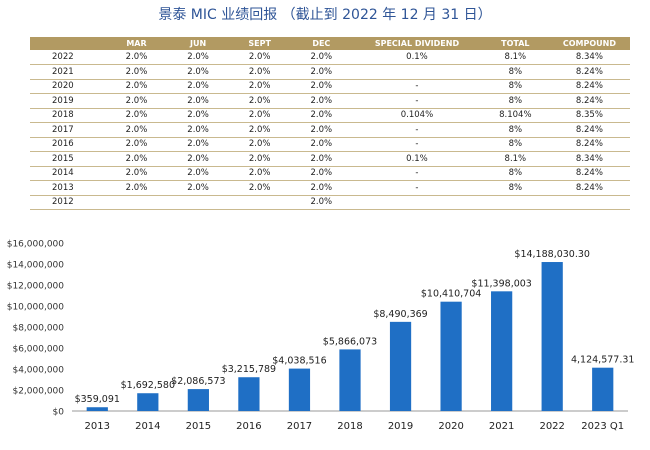 The image size is (650, 450). Describe the element at coordinates (330, 202) in the screenshot. I see `table-row: 2012 2.0%` at that location.